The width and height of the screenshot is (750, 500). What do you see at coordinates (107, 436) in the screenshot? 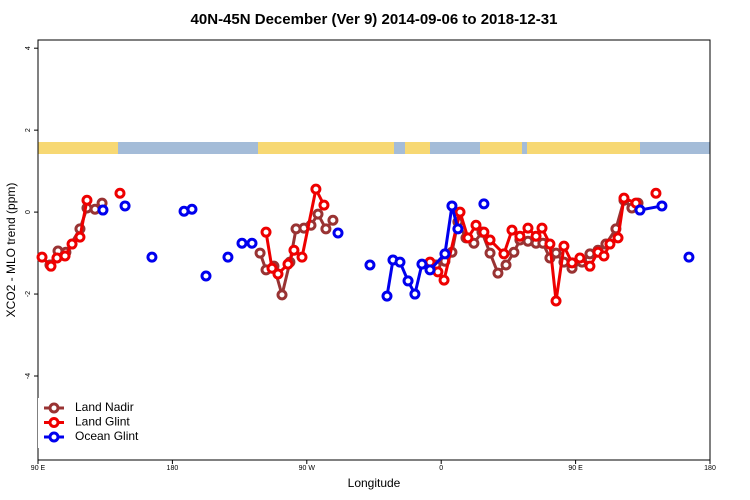
I see `legend-label: Ocean Glint` at bounding box center [107, 436].